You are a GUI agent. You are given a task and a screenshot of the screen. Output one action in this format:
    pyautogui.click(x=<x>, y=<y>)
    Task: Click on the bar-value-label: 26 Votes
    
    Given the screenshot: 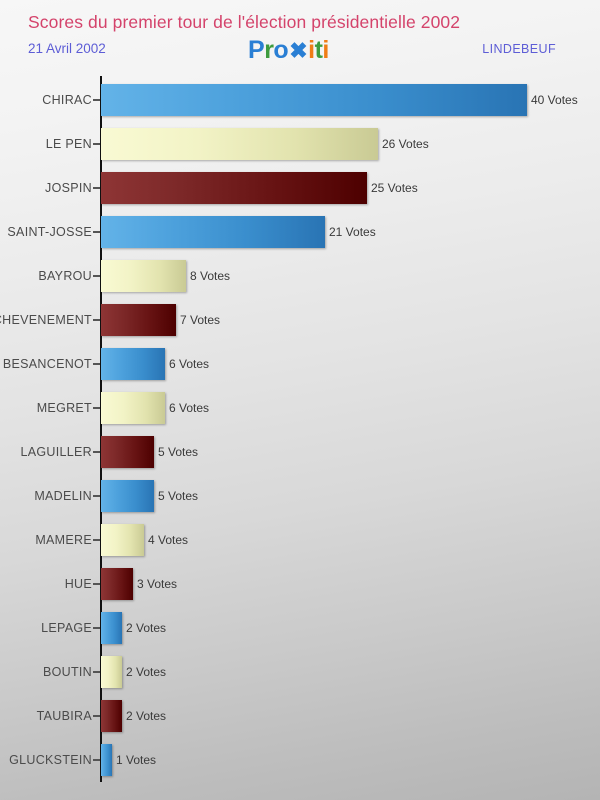 What is the action you would take?
    pyautogui.click(x=405, y=144)
    